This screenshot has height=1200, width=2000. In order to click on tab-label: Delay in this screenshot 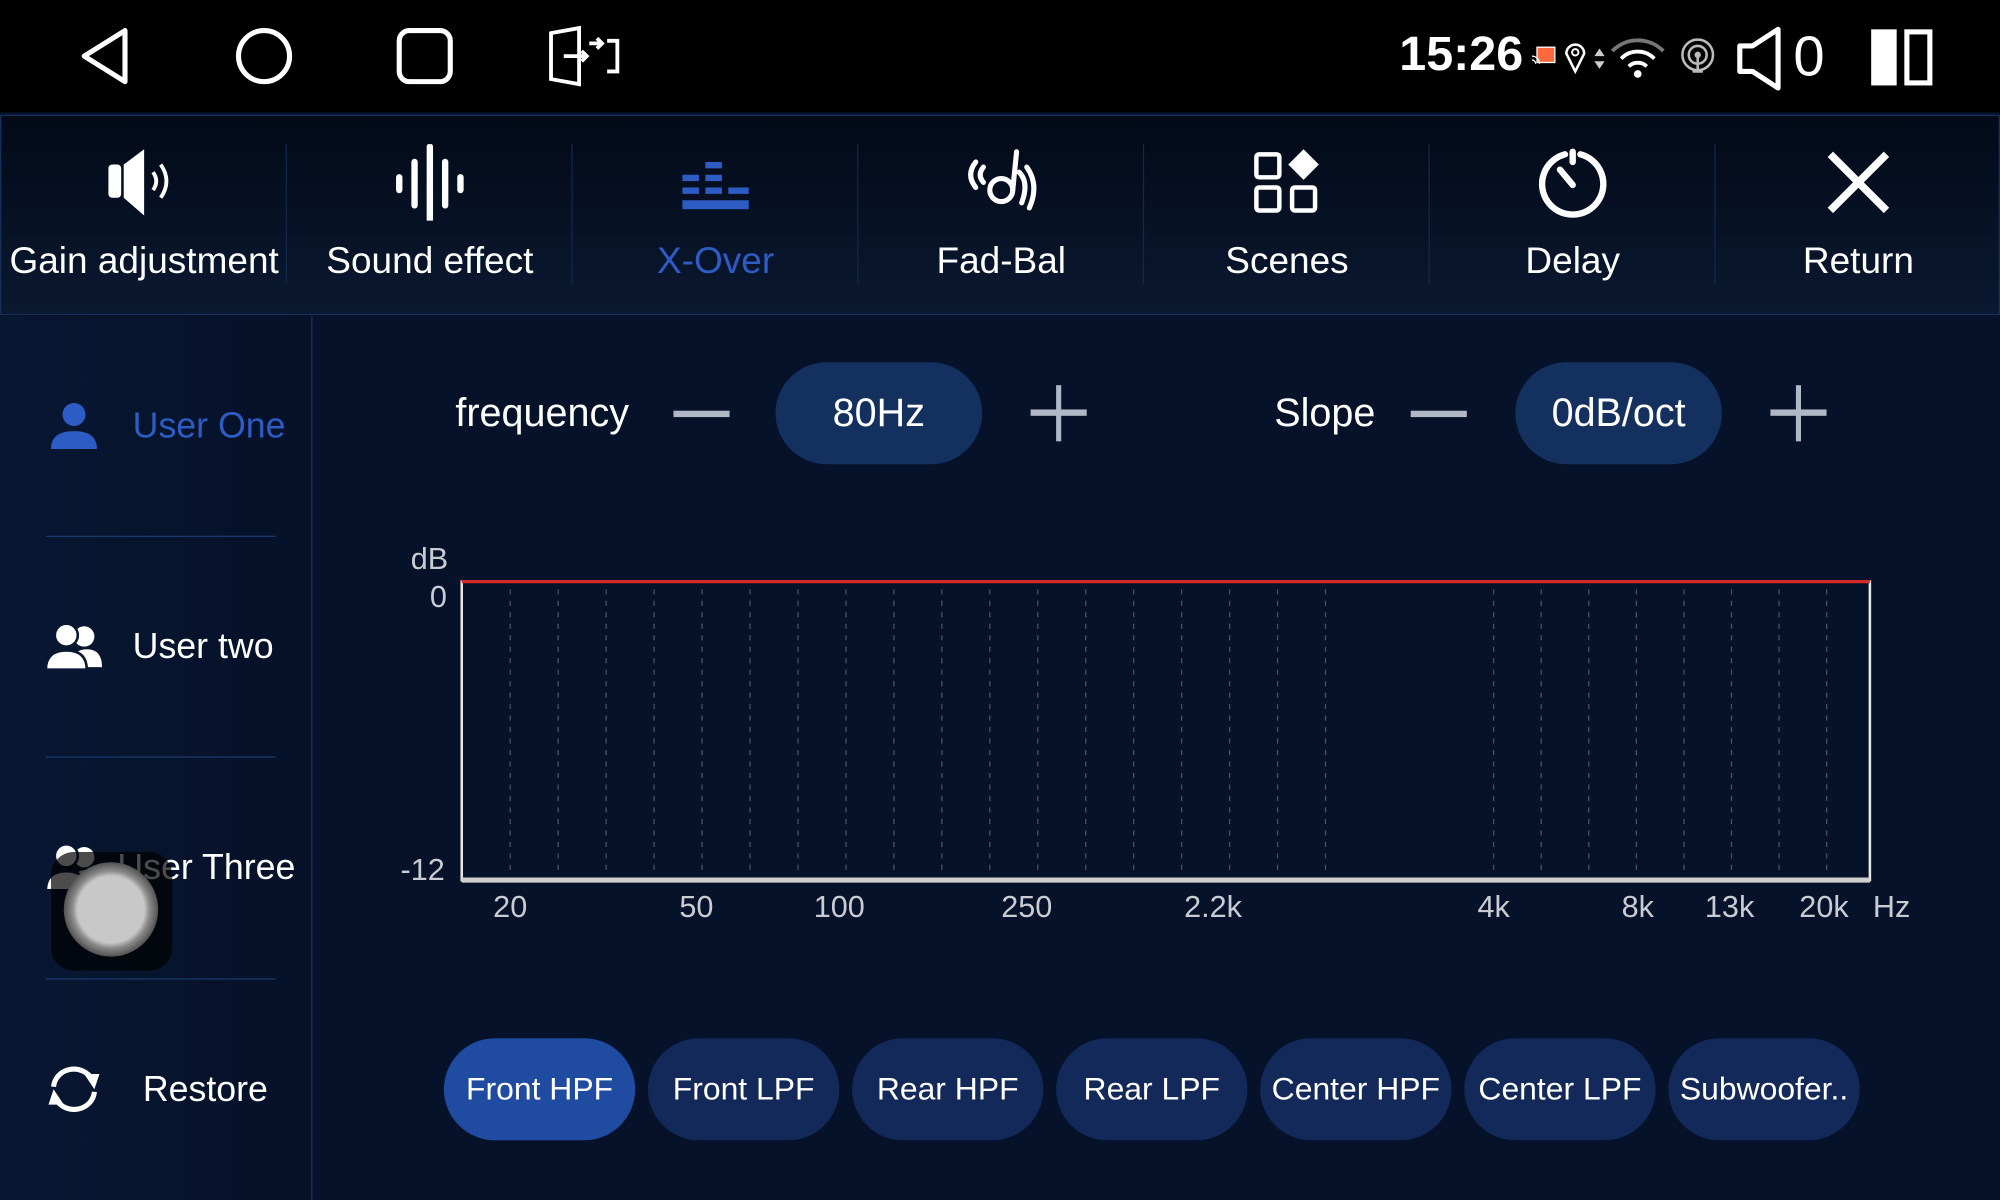, I will do `click(1572, 261)`.